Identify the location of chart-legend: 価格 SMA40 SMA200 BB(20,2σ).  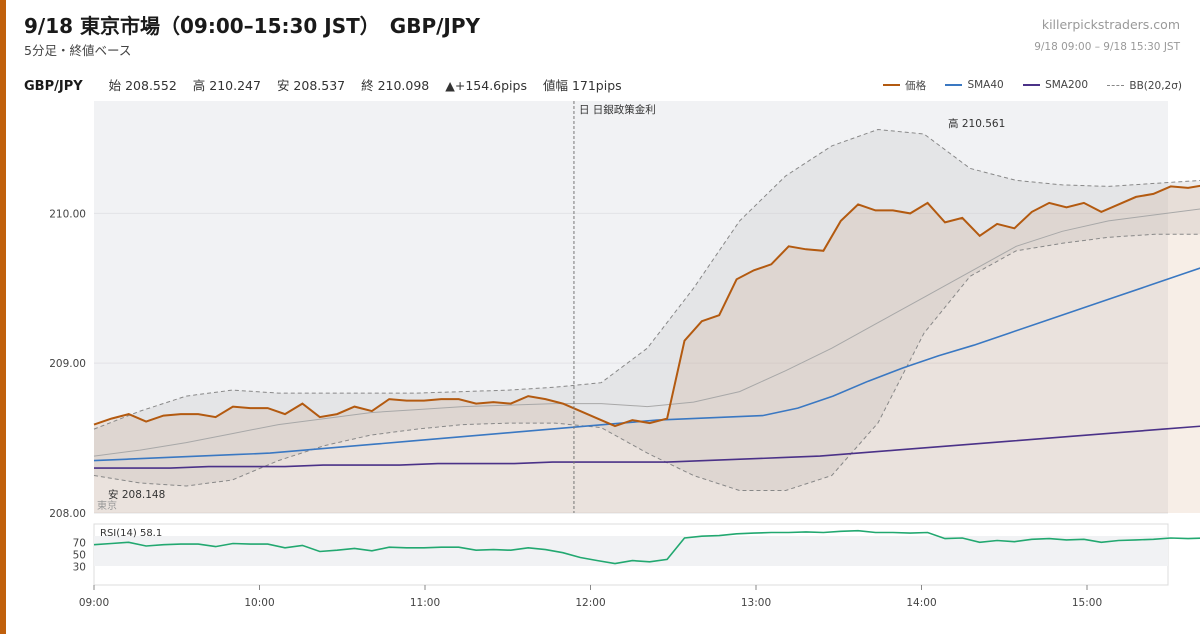
(1024, 85).